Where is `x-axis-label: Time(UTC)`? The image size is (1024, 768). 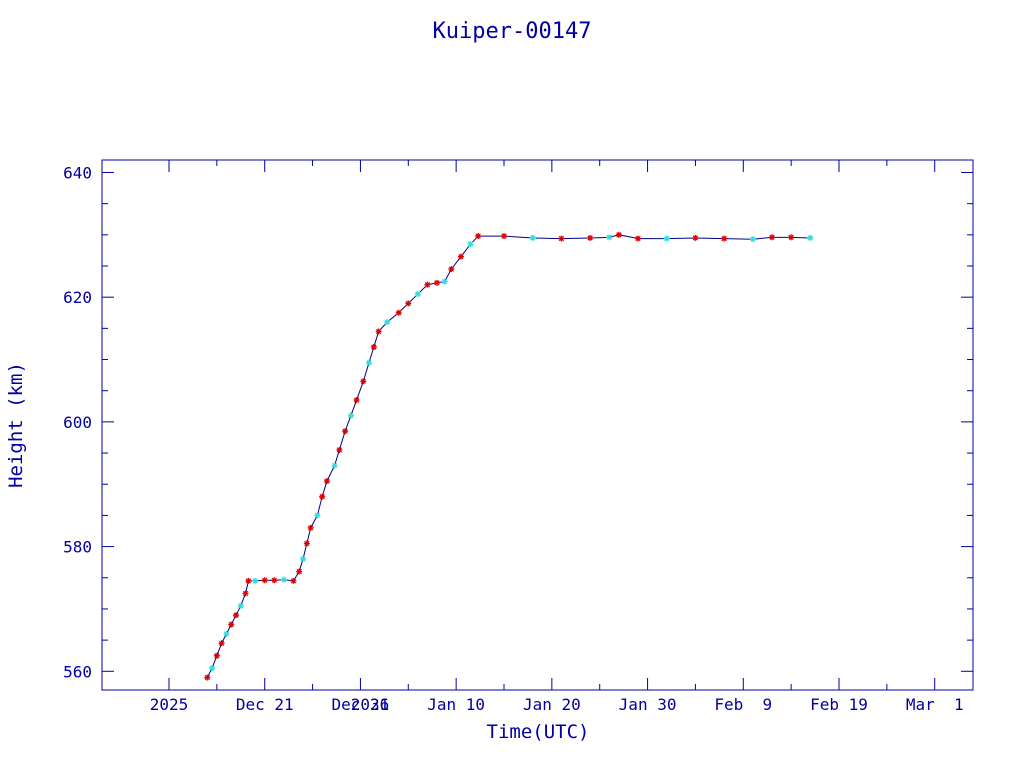 x-axis-label: Time(UTC) is located at coordinates (538, 732).